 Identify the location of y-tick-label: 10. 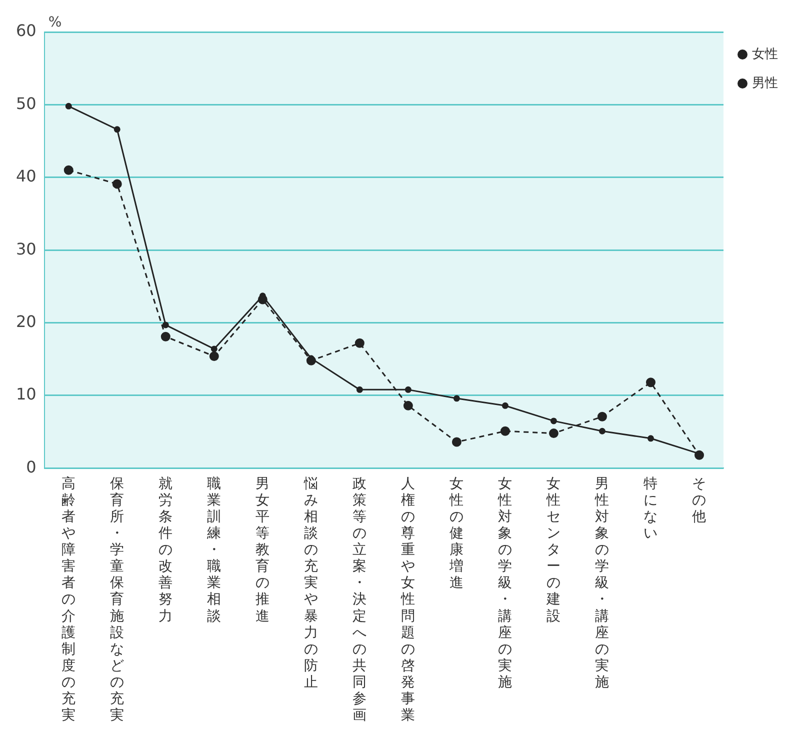
(26, 394).